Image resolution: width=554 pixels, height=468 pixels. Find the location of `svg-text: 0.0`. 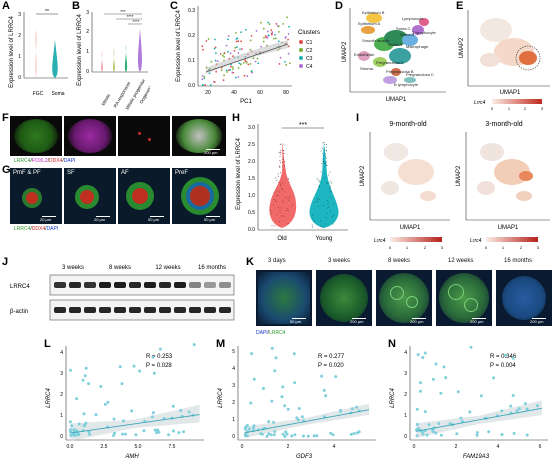

svg-text: 0.0 is located at coordinates (251, 230).